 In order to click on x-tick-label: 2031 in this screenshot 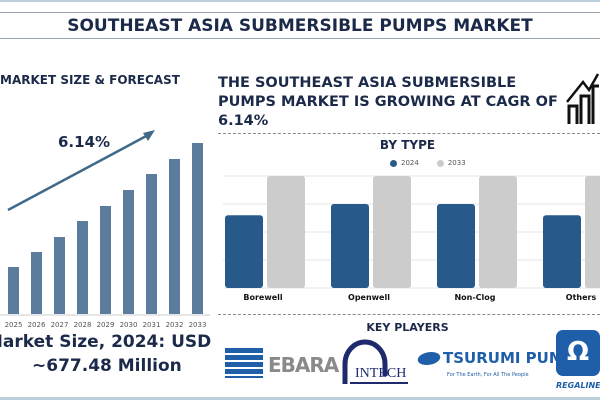, I will do `click(152, 325)`.